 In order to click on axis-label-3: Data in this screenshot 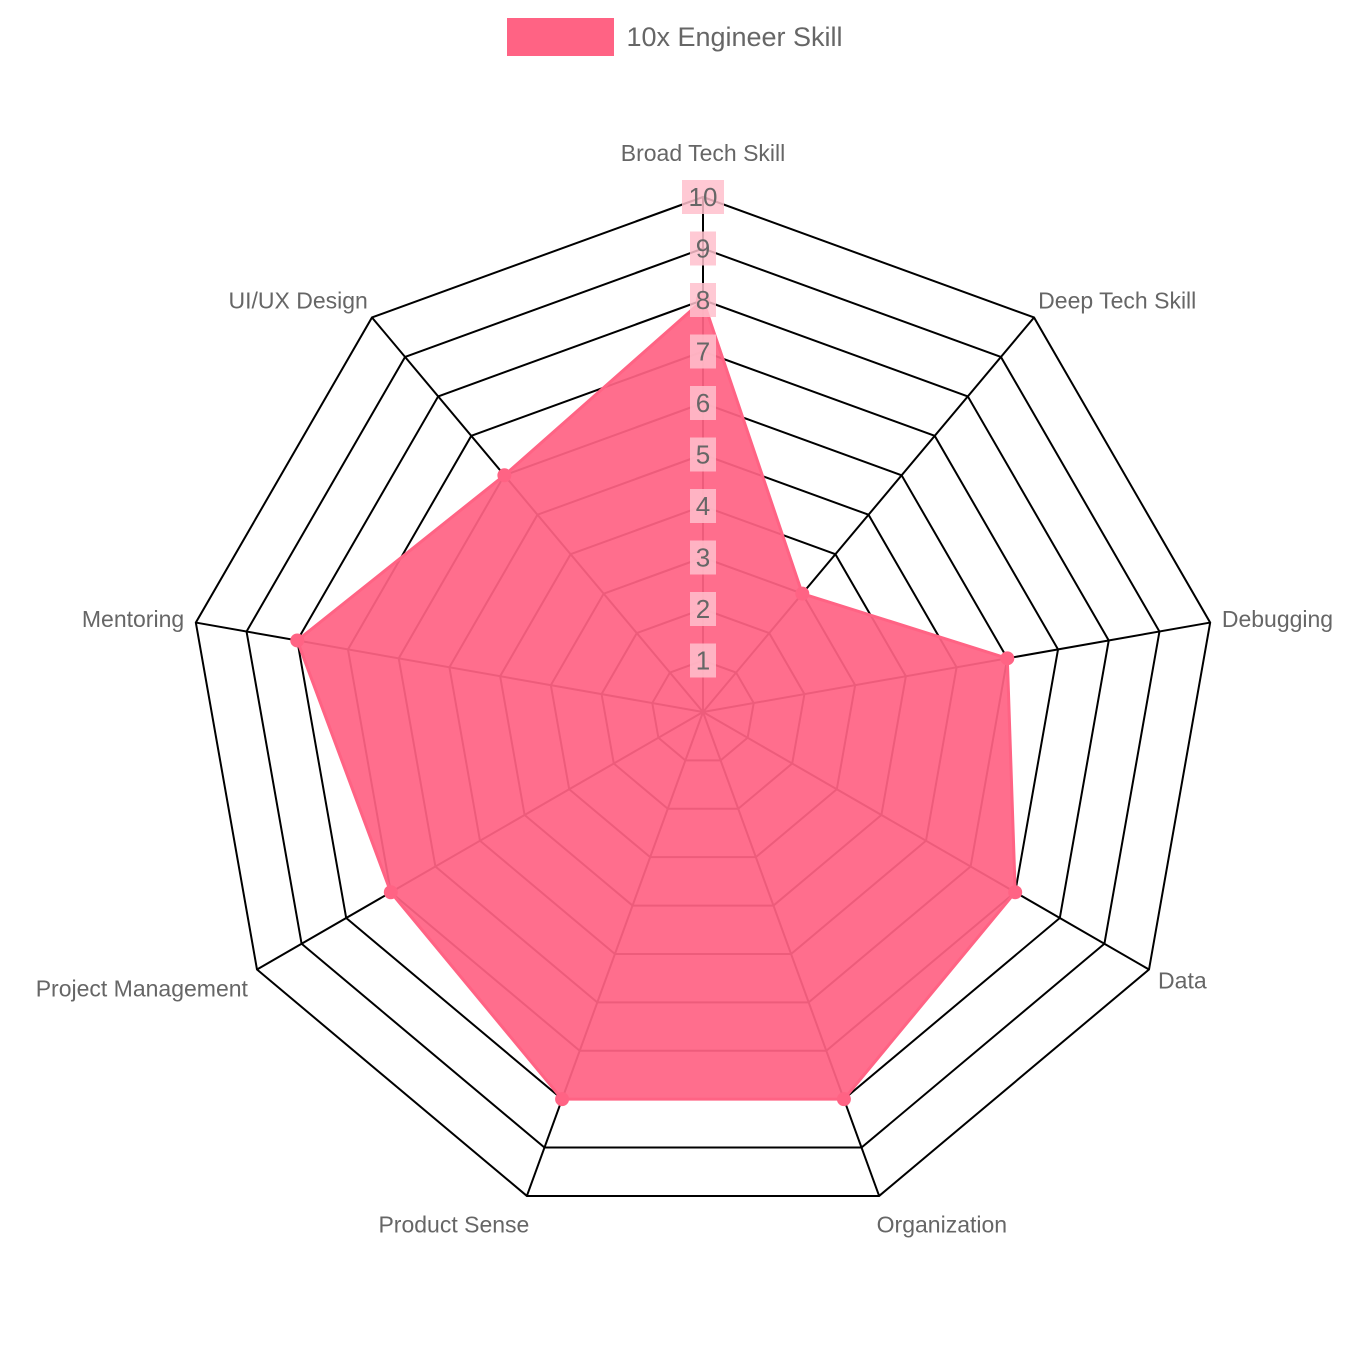, I will do `click(1182, 981)`.